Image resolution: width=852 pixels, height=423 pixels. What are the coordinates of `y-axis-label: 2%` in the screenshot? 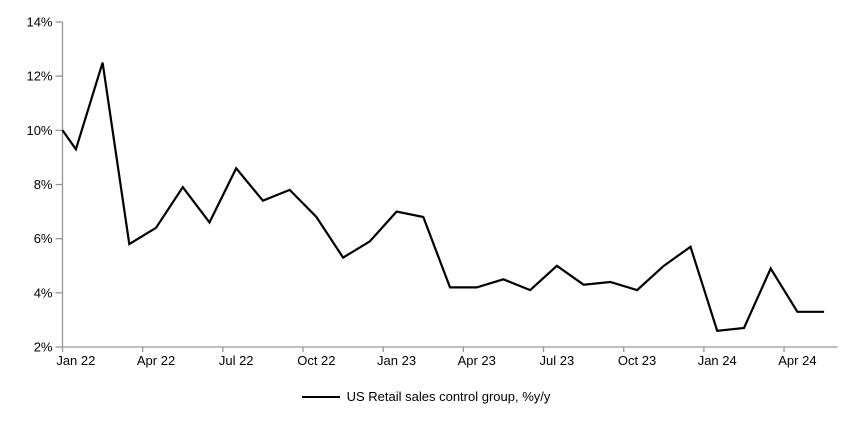 It's located at (43, 347).